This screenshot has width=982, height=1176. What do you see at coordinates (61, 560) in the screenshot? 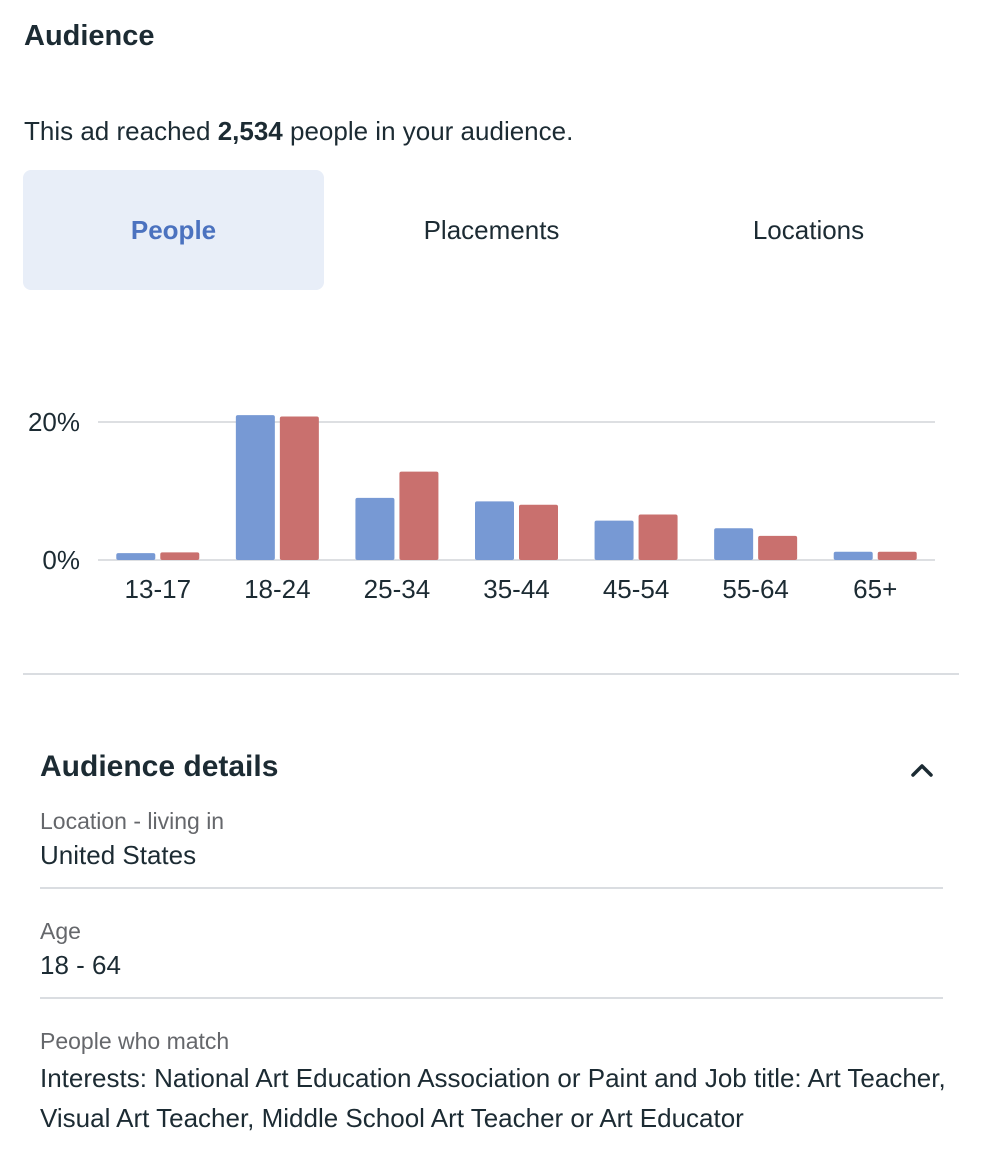
I see `y-tick-label: 0%` at bounding box center [61, 560].